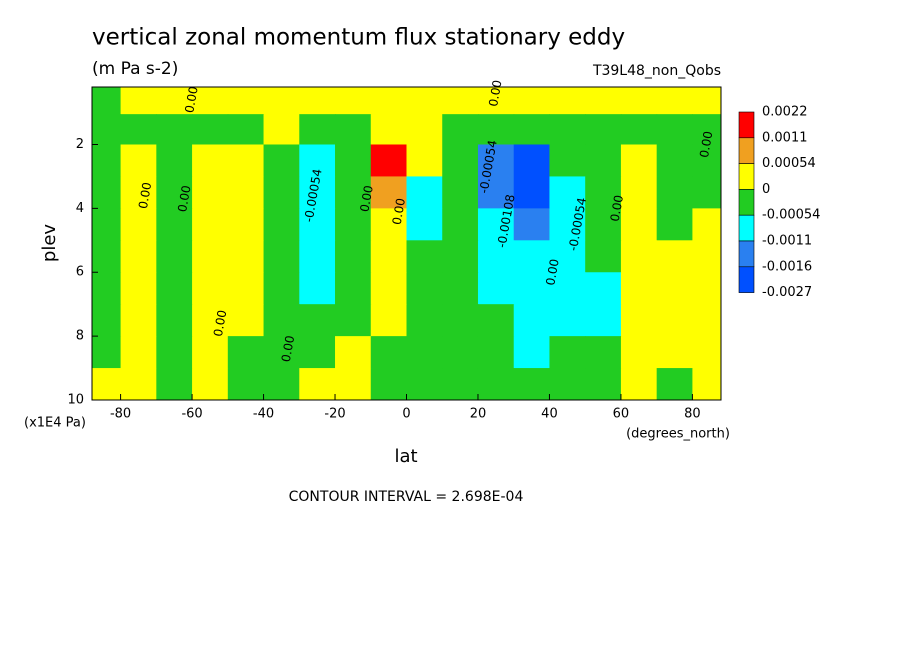  What do you see at coordinates (692, 414) in the screenshot?
I see `x-tick-label: 80` at bounding box center [692, 414].